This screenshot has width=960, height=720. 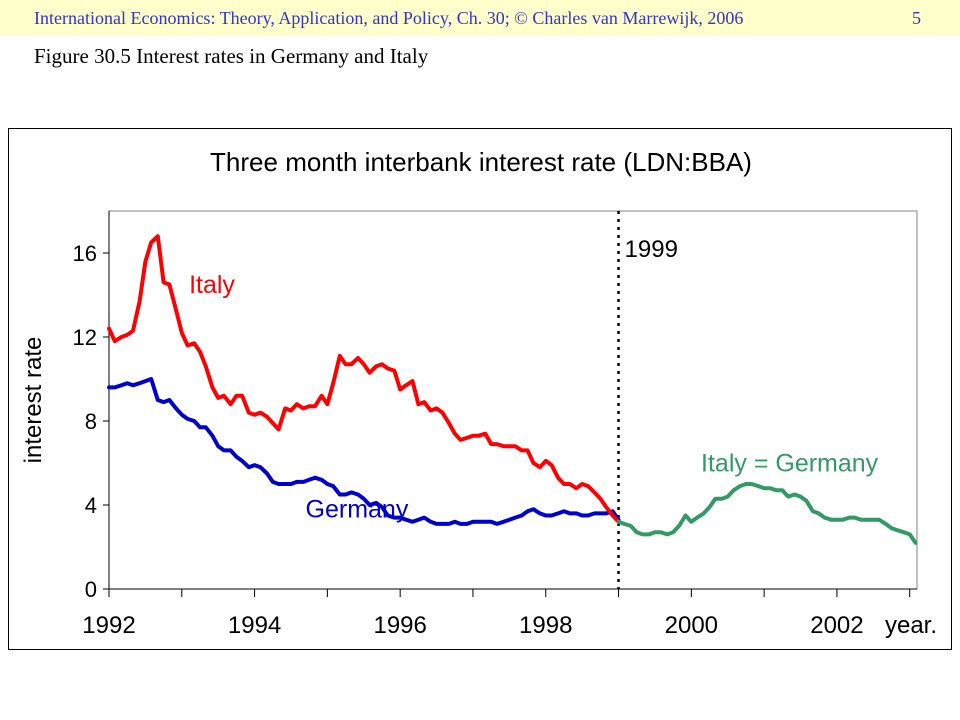 I want to click on y-tick-label: 16, so click(x=85, y=253).